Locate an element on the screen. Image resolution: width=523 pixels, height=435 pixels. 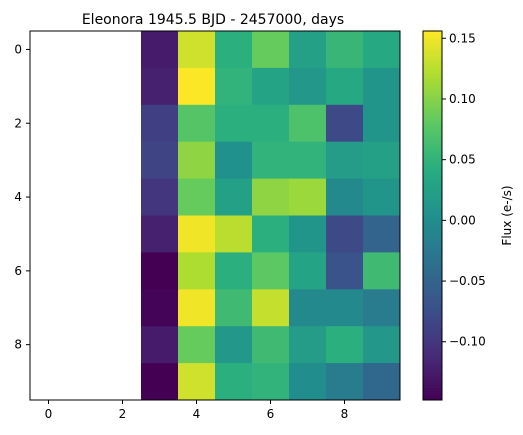
x-axis-ticks: 0 2 4 6 8 is located at coordinates (197, 410).